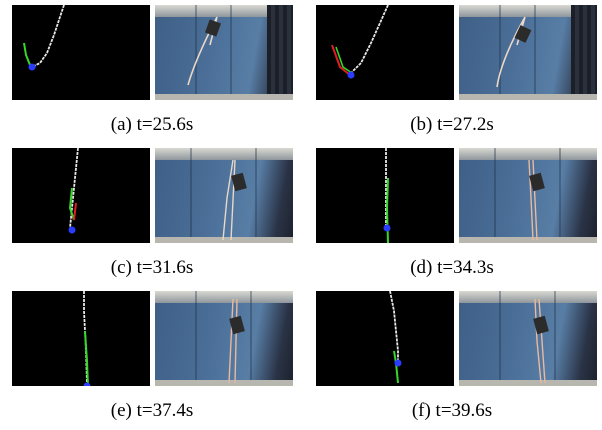 The width and height of the screenshot is (602, 430). What do you see at coordinates (81, 338) in the screenshot?
I see `simulation-view-e` at bounding box center [81, 338].